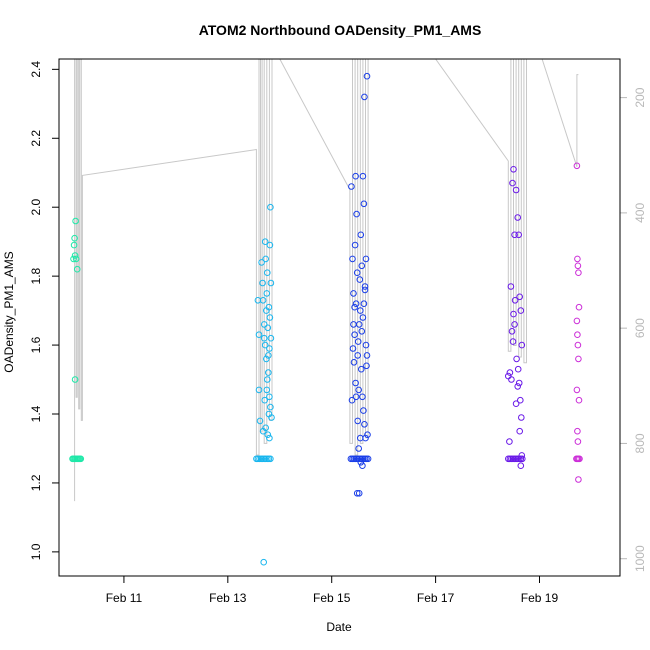 Image resolution: width=650 pixels, height=650 pixels. Describe the element at coordinates (36, 482) in the screenshot. I see `y-tick-label: 1.2` at that location.